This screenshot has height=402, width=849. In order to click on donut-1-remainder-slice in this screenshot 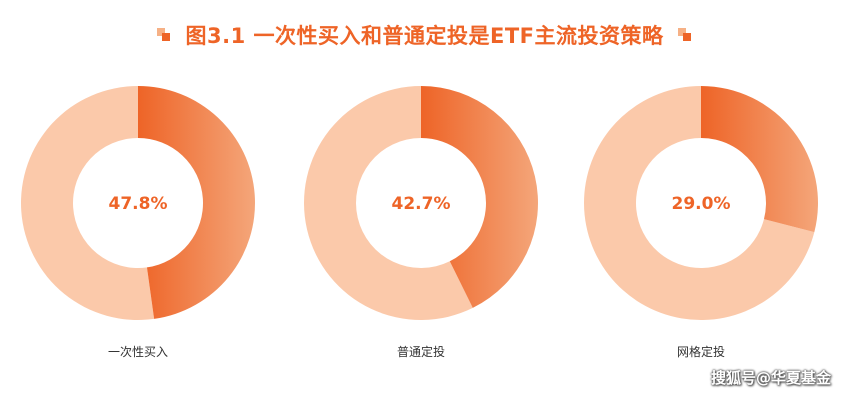, I will do `click(87, 203)`.